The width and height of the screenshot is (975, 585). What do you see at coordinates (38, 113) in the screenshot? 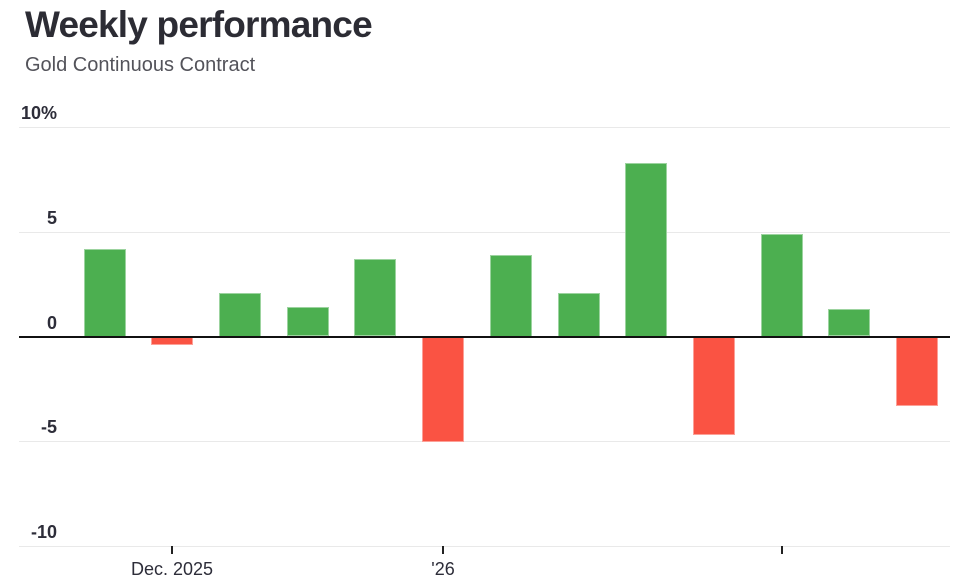
I see `y-axis-label: 10%` at bounding box center [38, 113].